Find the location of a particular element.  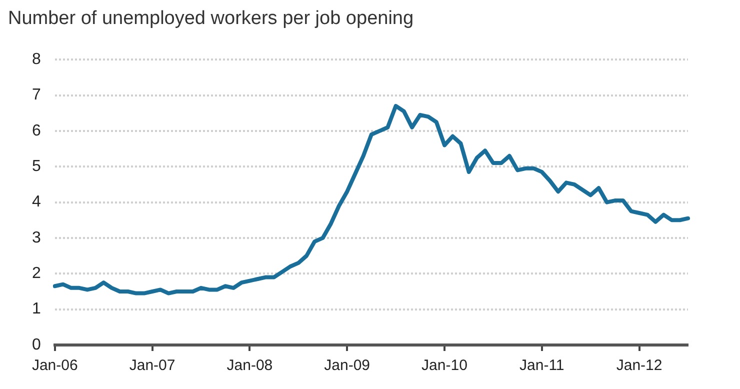

x-tick-label: Jan-08 is located at coordinates (249, 365).